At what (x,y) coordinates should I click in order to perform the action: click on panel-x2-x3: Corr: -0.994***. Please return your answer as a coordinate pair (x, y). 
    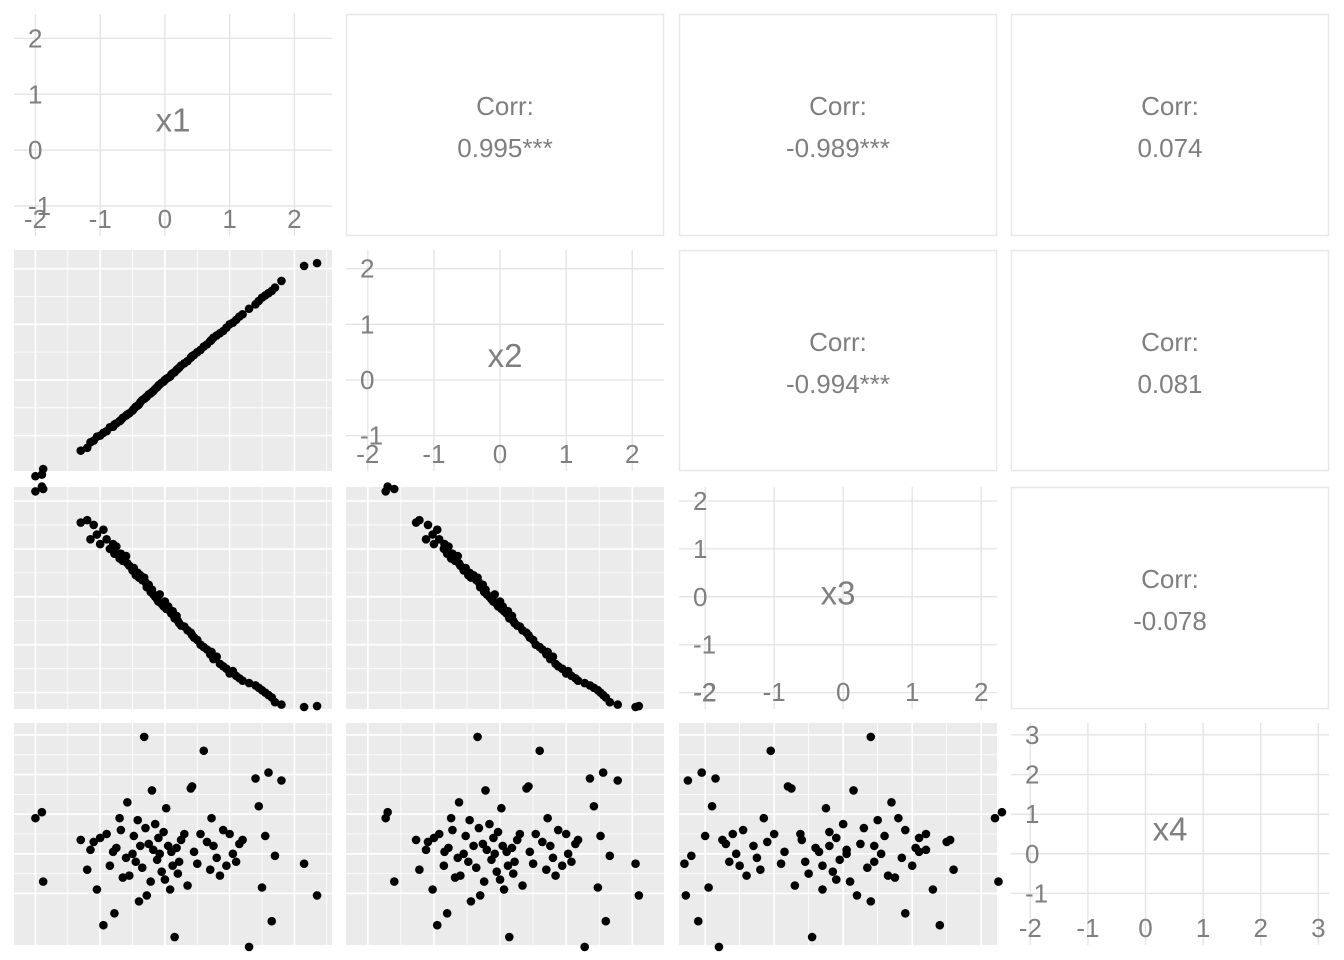
    Looking at the image, I should click on (838, 360).